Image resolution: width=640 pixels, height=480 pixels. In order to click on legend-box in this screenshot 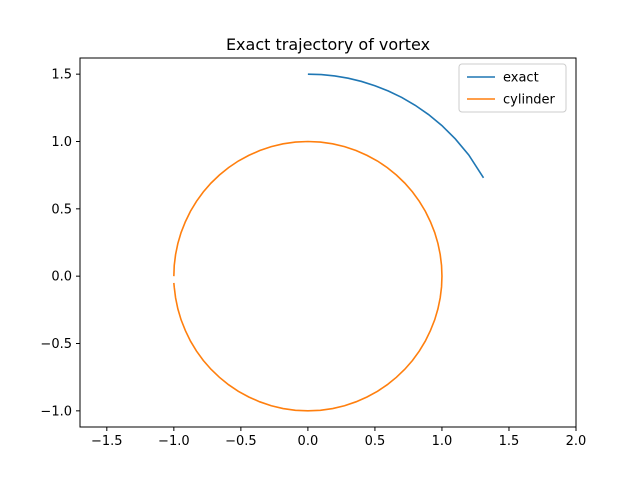, I will do `click(512, 88)`.